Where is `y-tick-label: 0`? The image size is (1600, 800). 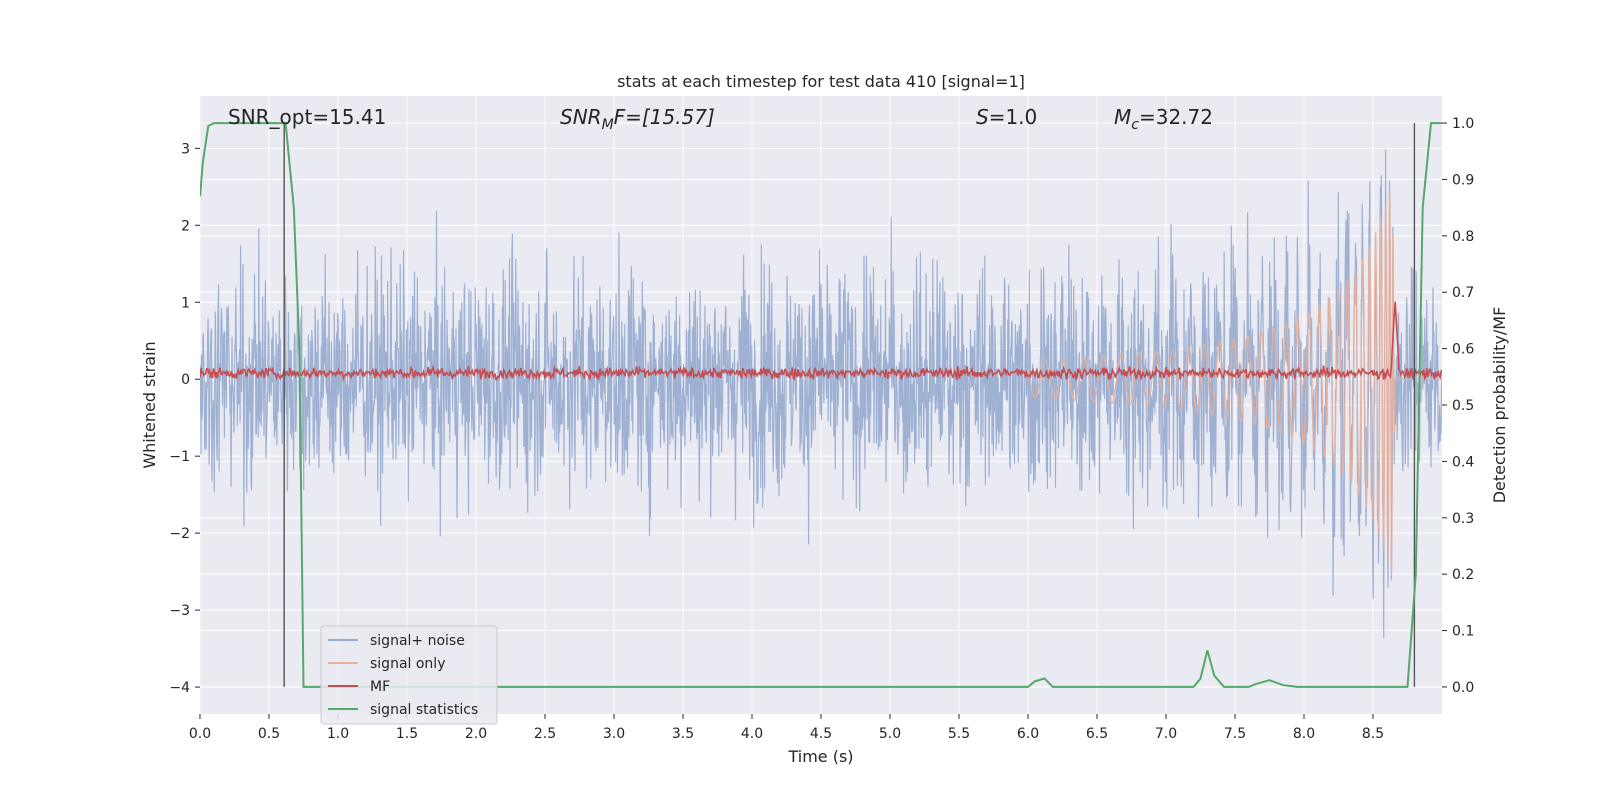
y-tick-label: 0 is located at coordinates (185, 380).